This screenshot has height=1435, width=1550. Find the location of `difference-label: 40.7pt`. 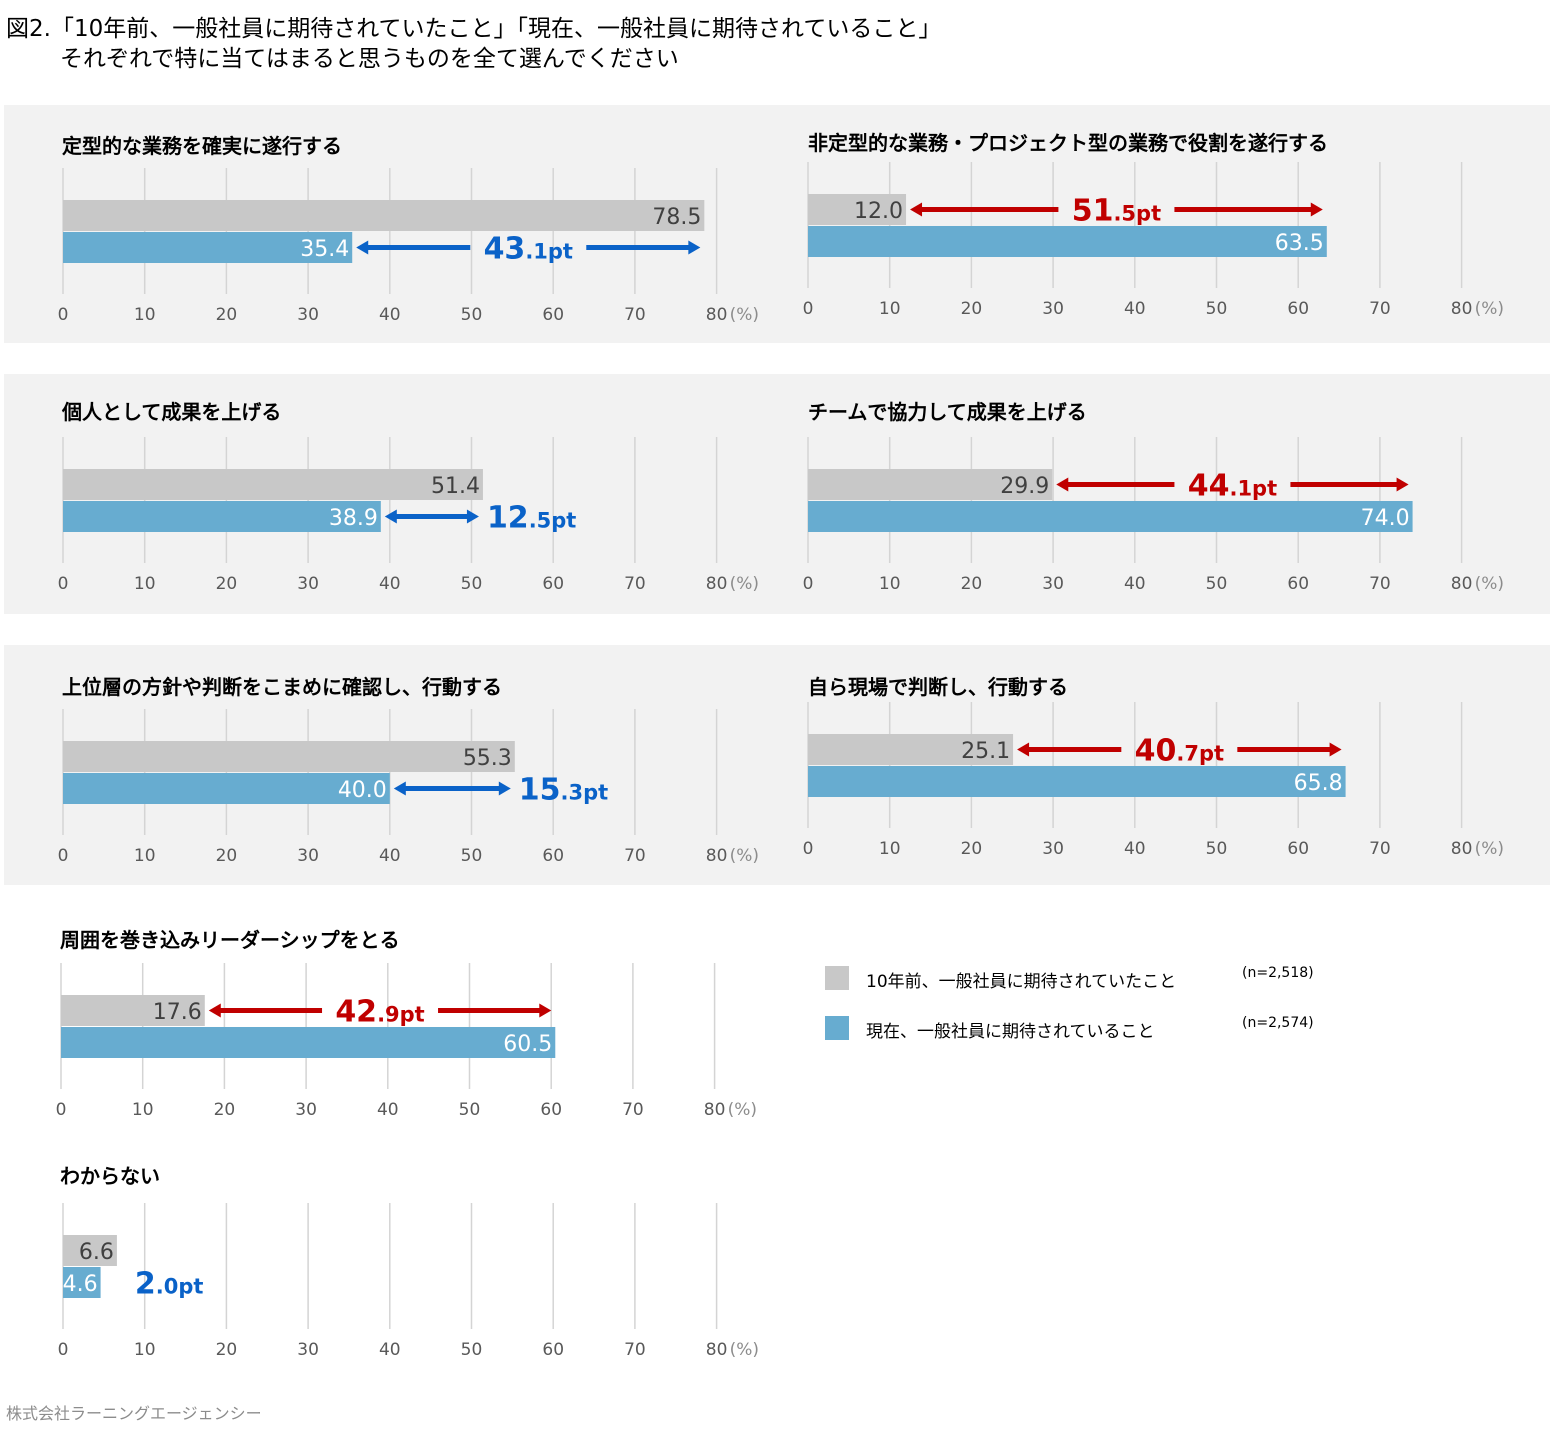

difference-label: 40.7pt is located at coordinates (1179, 751).